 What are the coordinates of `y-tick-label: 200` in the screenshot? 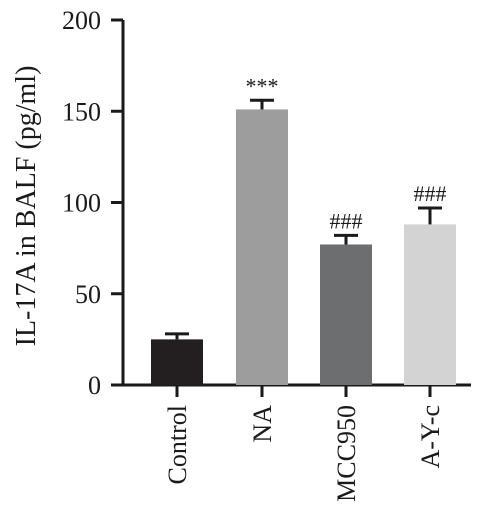 It's located at (81, 20).